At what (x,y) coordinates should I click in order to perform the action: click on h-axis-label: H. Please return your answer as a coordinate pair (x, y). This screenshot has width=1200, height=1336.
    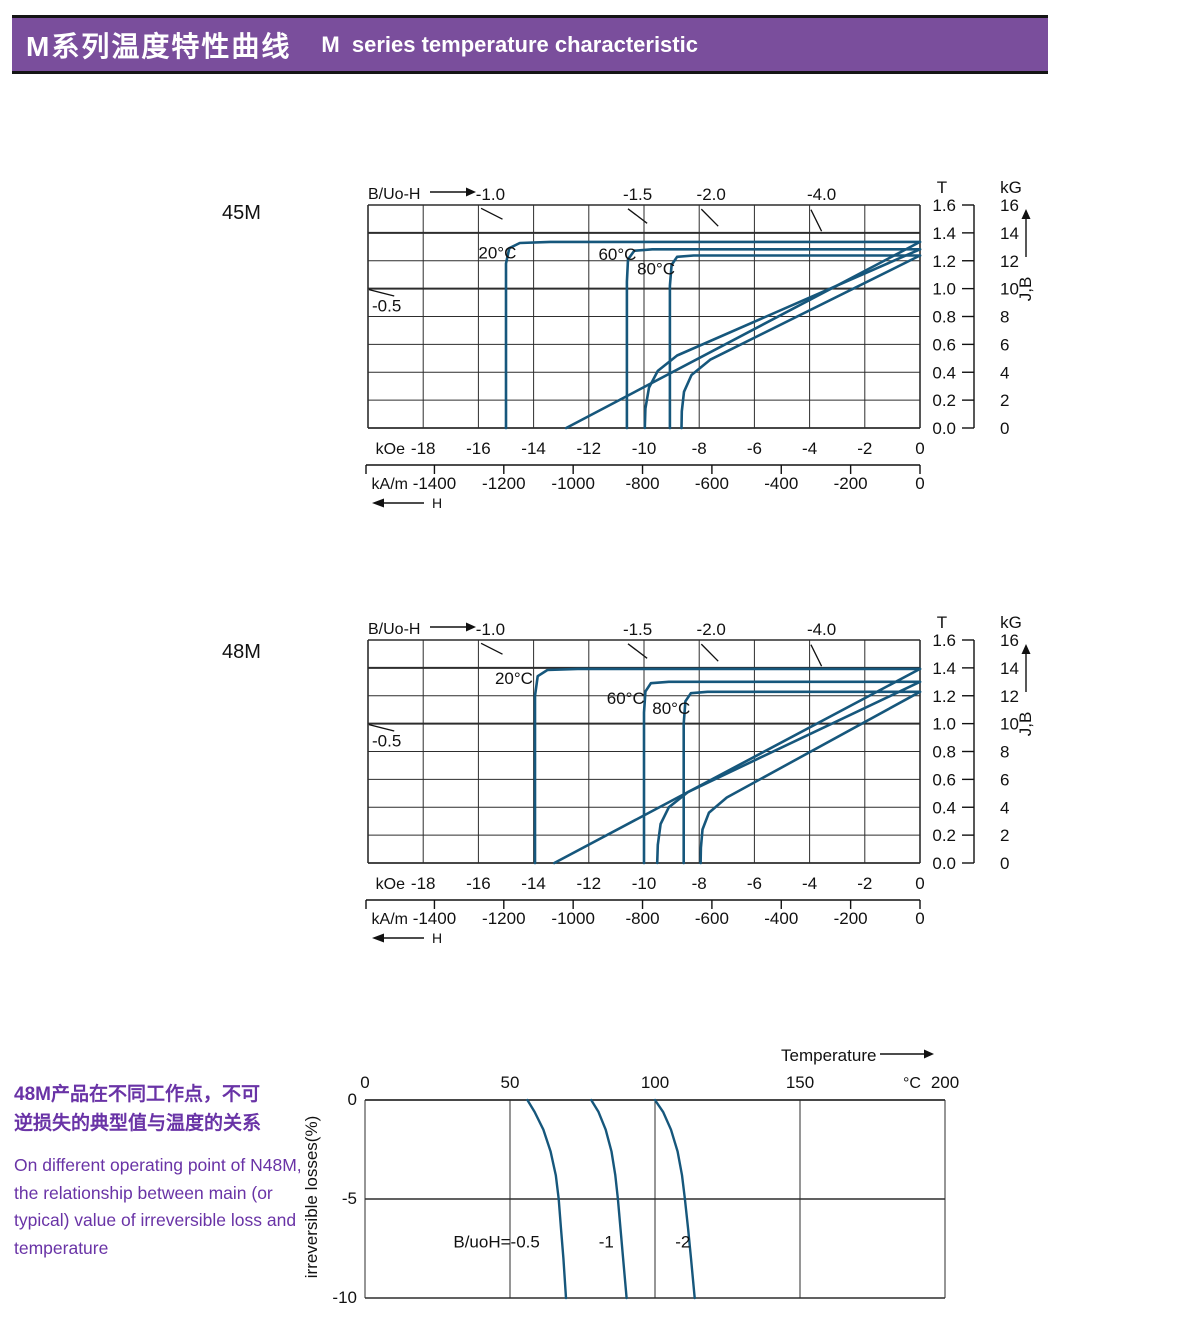
    Looking at the image, I should click on (437, 503).